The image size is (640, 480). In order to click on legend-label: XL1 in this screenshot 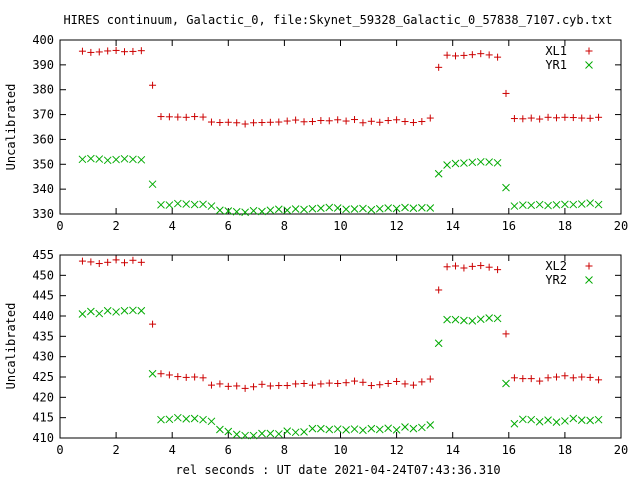, I will do `click(556, 51)`.